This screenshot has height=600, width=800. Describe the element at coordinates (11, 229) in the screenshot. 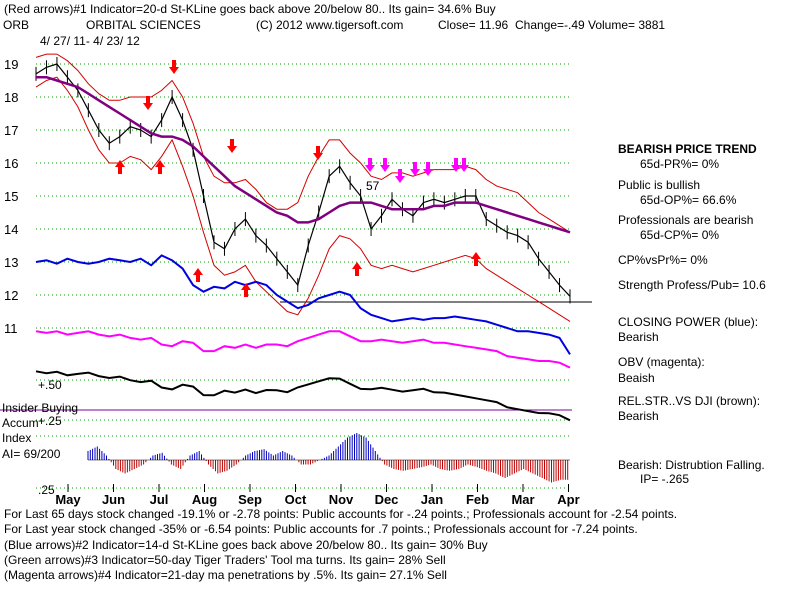

I see `price-tick-label: 14` at that location.